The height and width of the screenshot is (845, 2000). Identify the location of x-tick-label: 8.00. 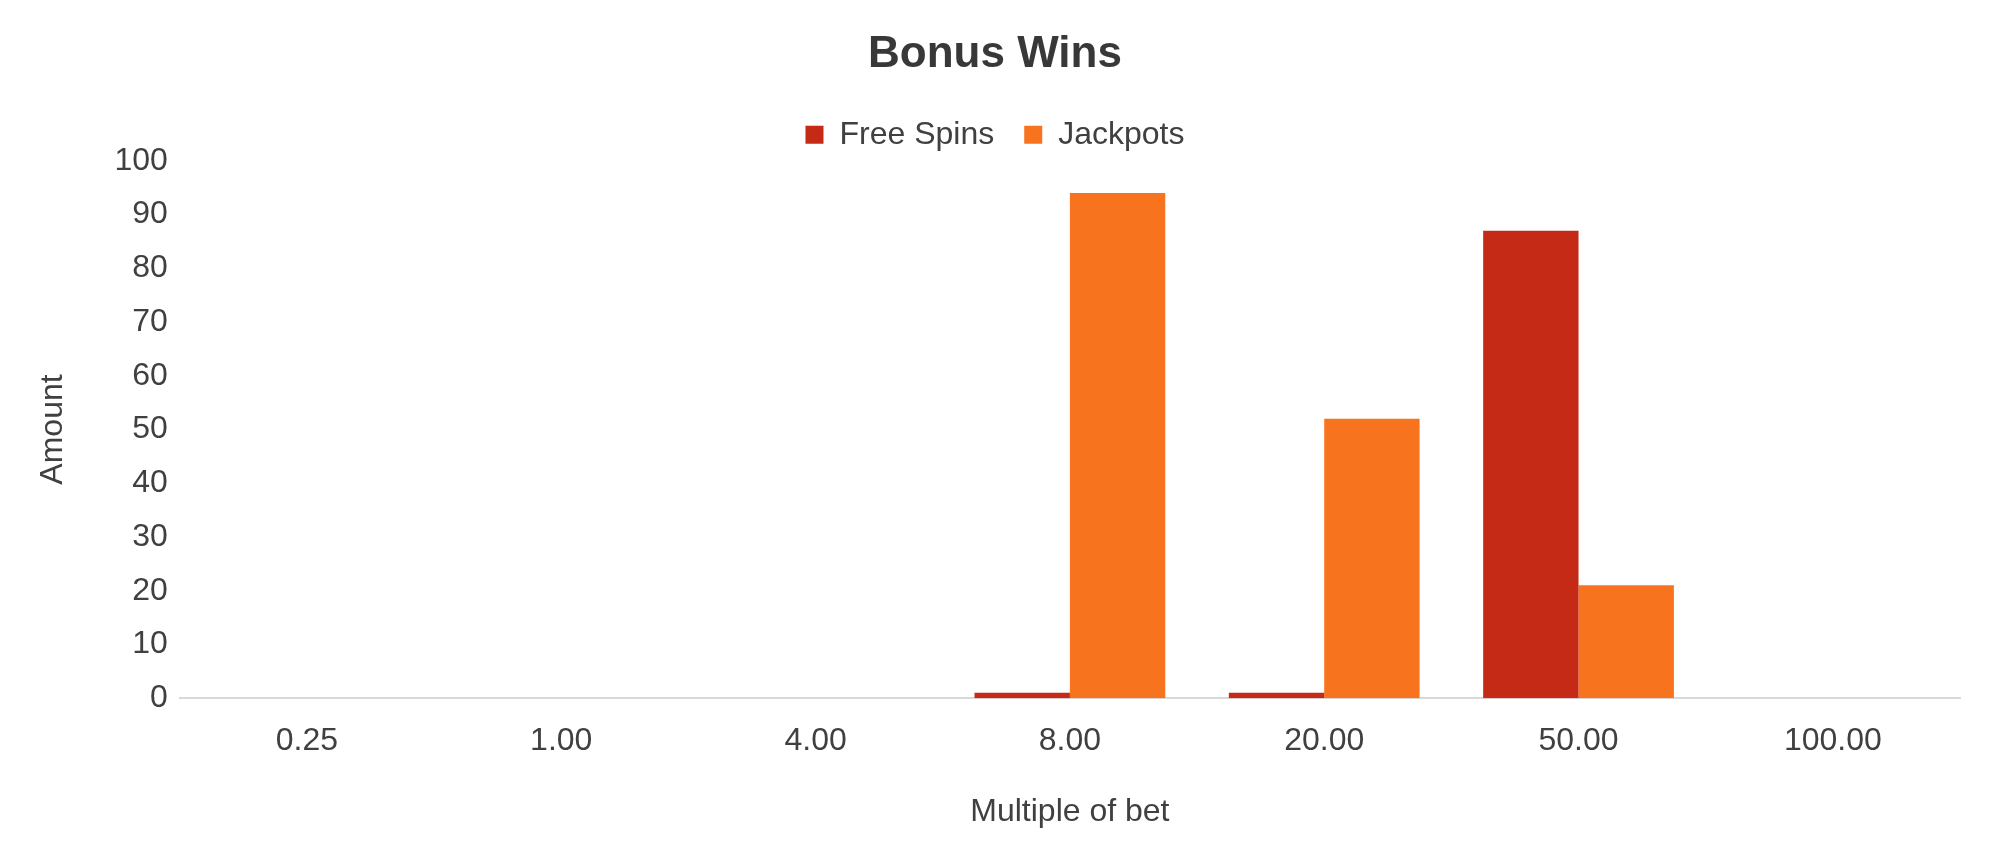
(1070, 739).